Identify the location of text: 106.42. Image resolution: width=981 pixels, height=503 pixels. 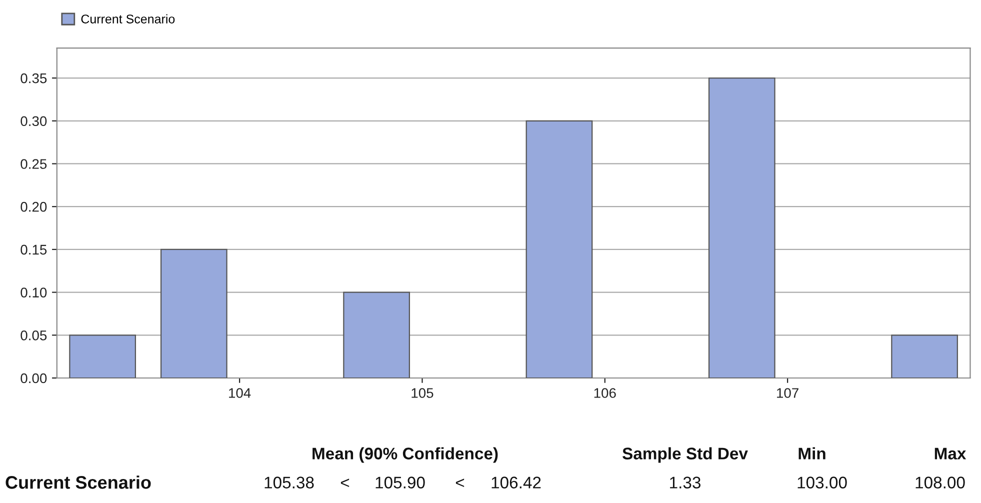
(516, 482).